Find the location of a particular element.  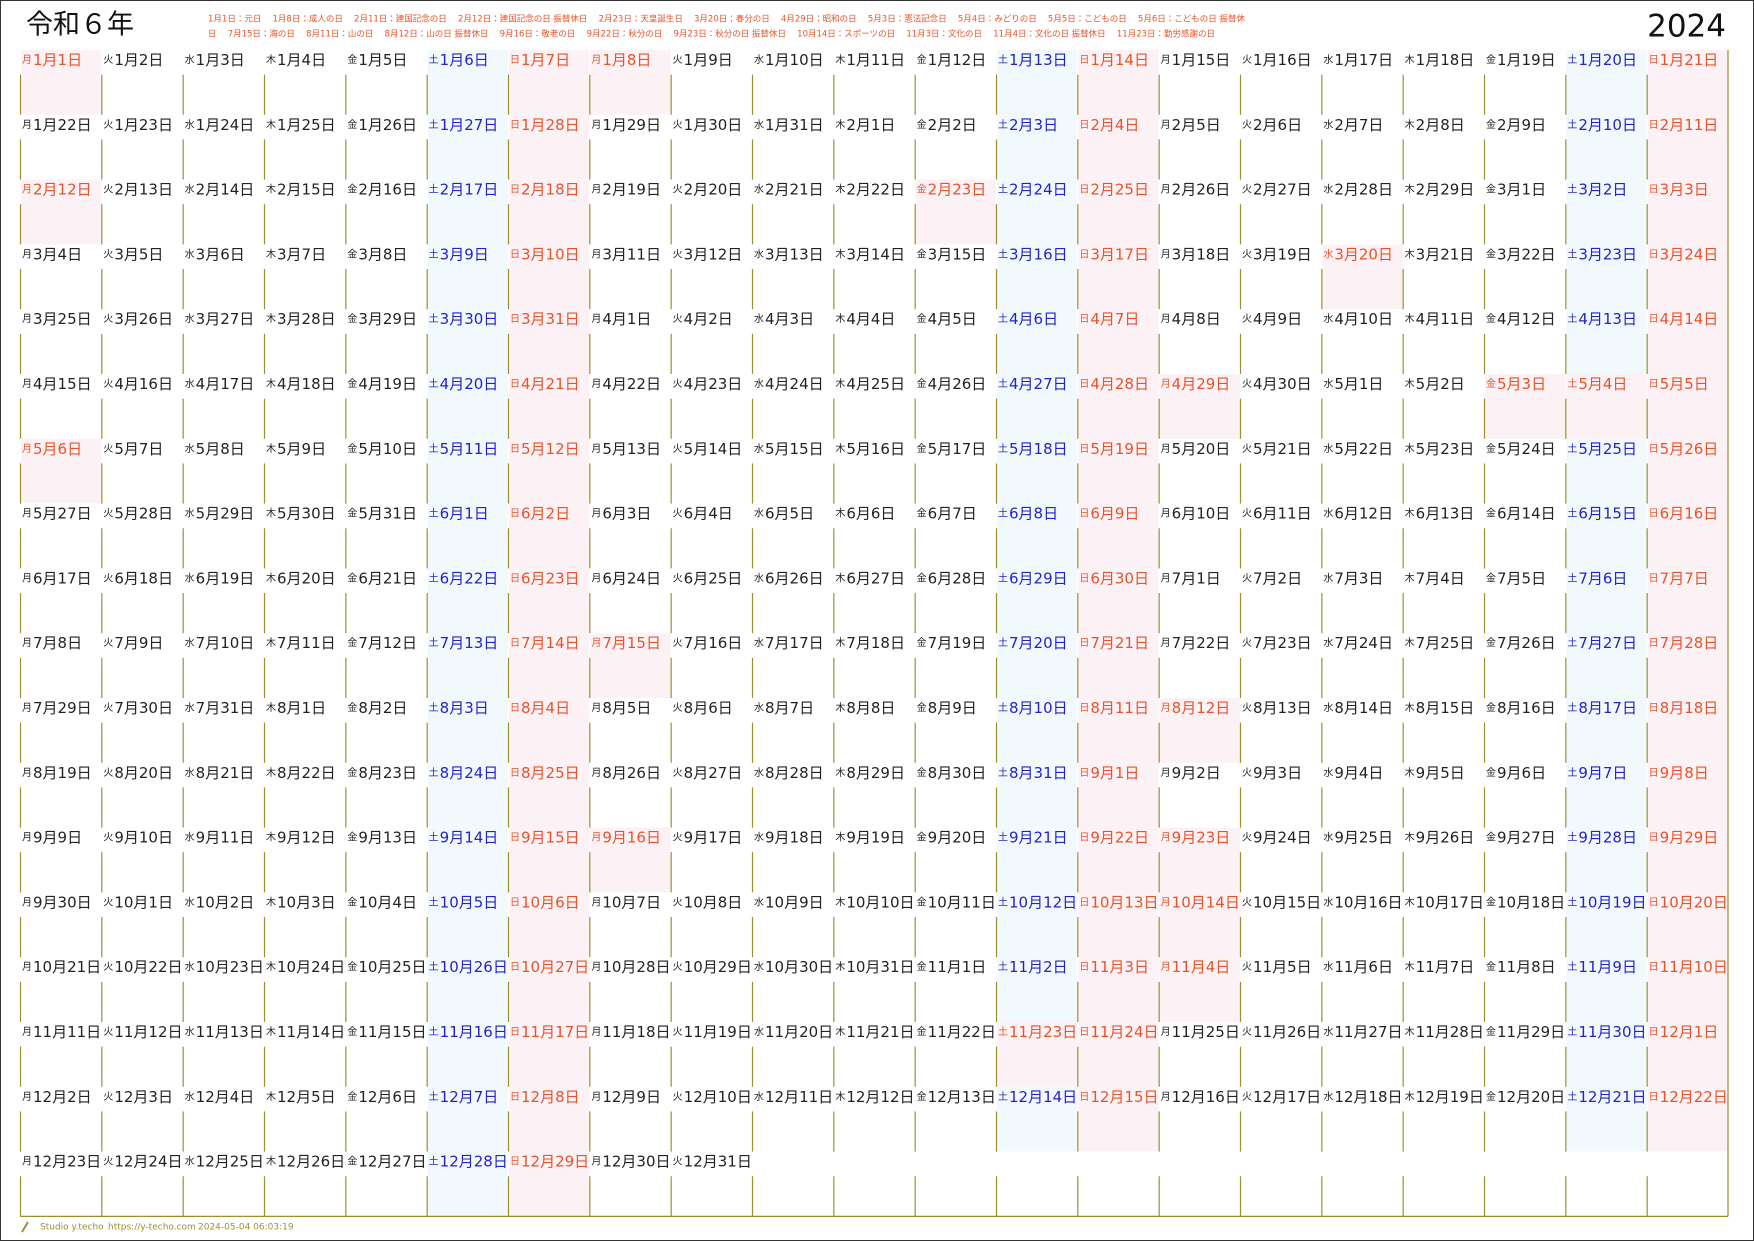

day-cell: 水2月21日 is located at coordinates (789, 189).